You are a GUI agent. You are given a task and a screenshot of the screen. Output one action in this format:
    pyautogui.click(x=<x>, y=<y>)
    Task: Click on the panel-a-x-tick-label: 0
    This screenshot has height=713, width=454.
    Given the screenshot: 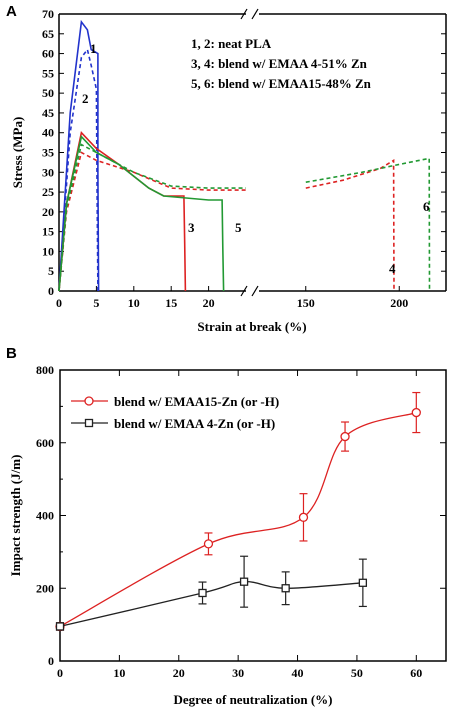 What is the action you would take?
    pyautogui.click(x=59, y=303)
    